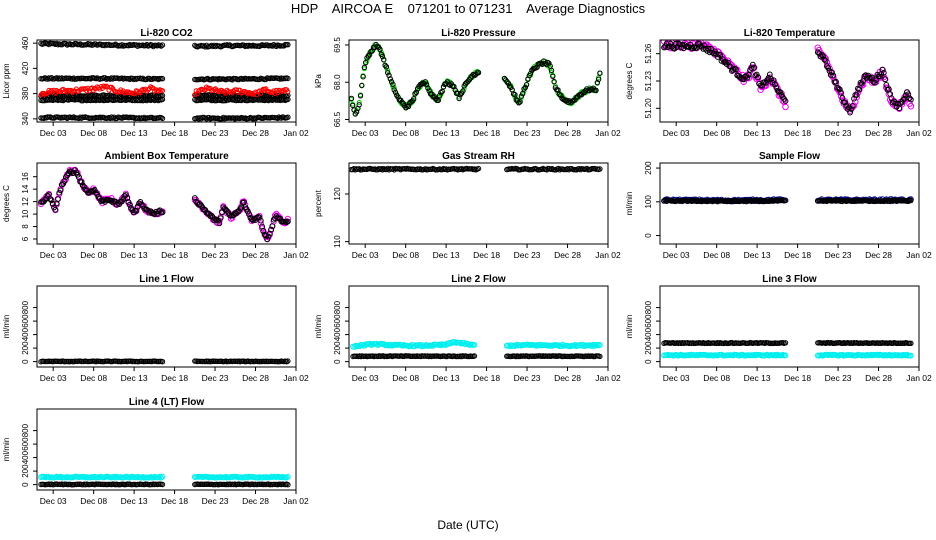 Image resolution: width=936 pixels, height=540 pixels. I want to click on x-axis-label: Date (UTC), so click(468, 525).